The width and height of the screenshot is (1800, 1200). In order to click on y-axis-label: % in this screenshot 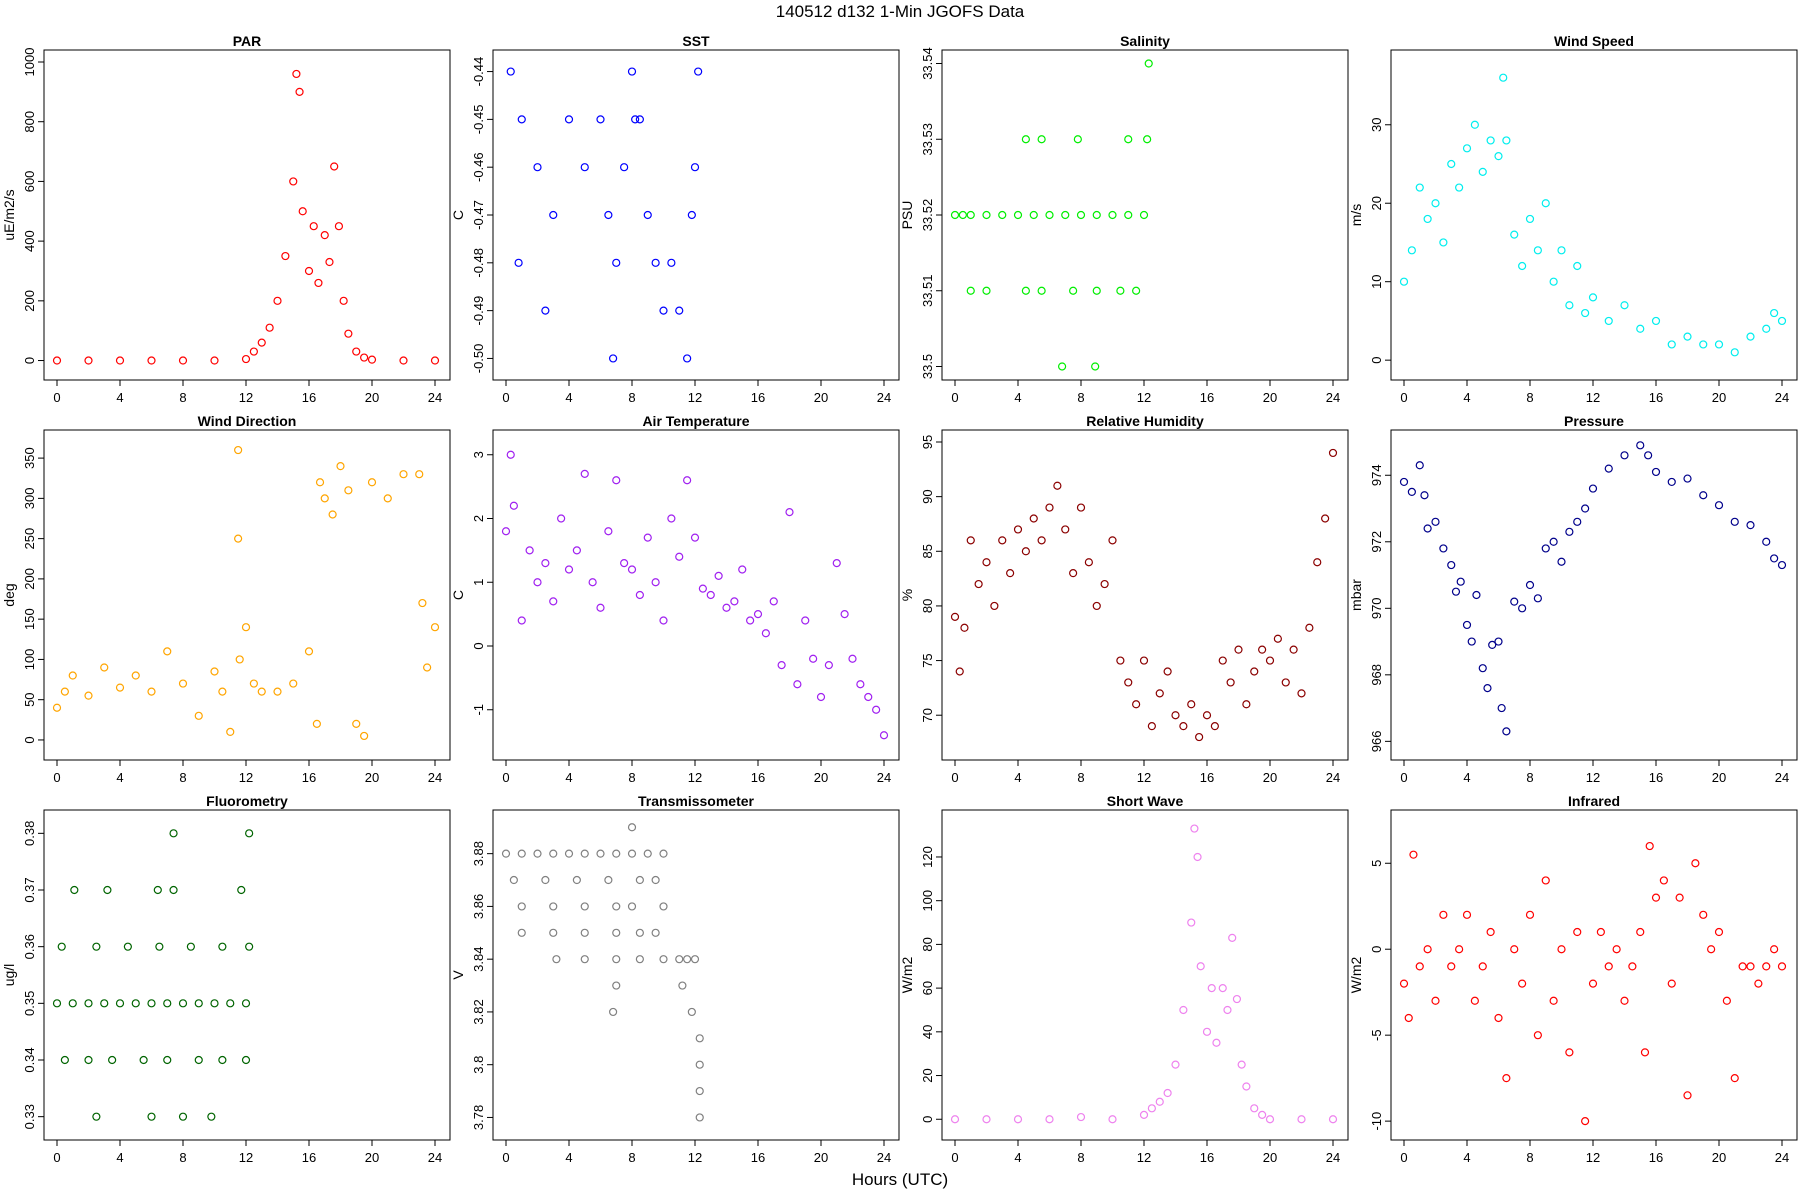, I will do `click(907, 595)`.